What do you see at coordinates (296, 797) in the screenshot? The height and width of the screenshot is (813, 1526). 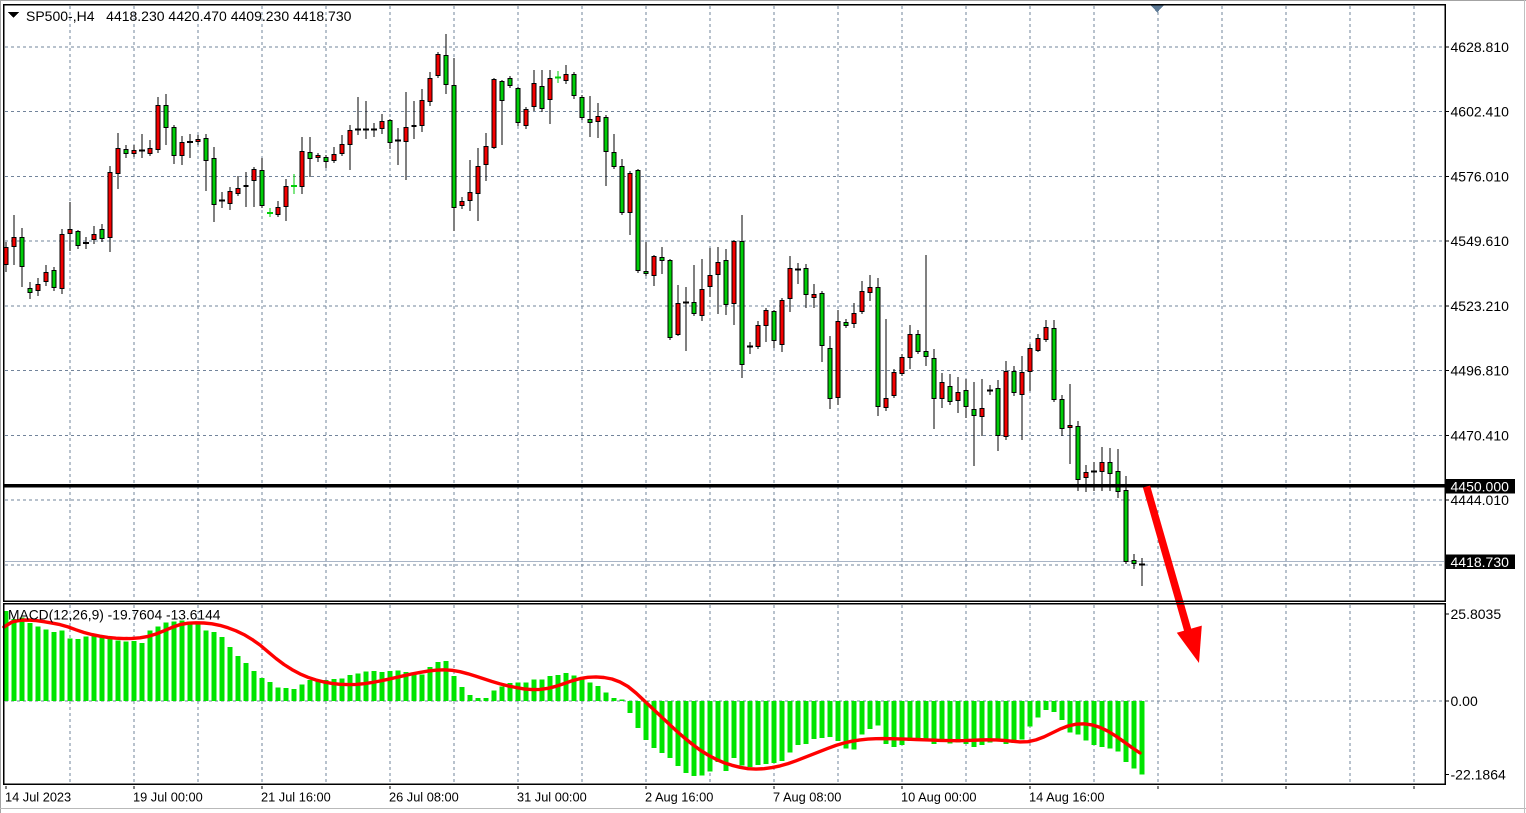 I see `svg-text: 21 Jul 16:00` at bounding box center [296, 797].